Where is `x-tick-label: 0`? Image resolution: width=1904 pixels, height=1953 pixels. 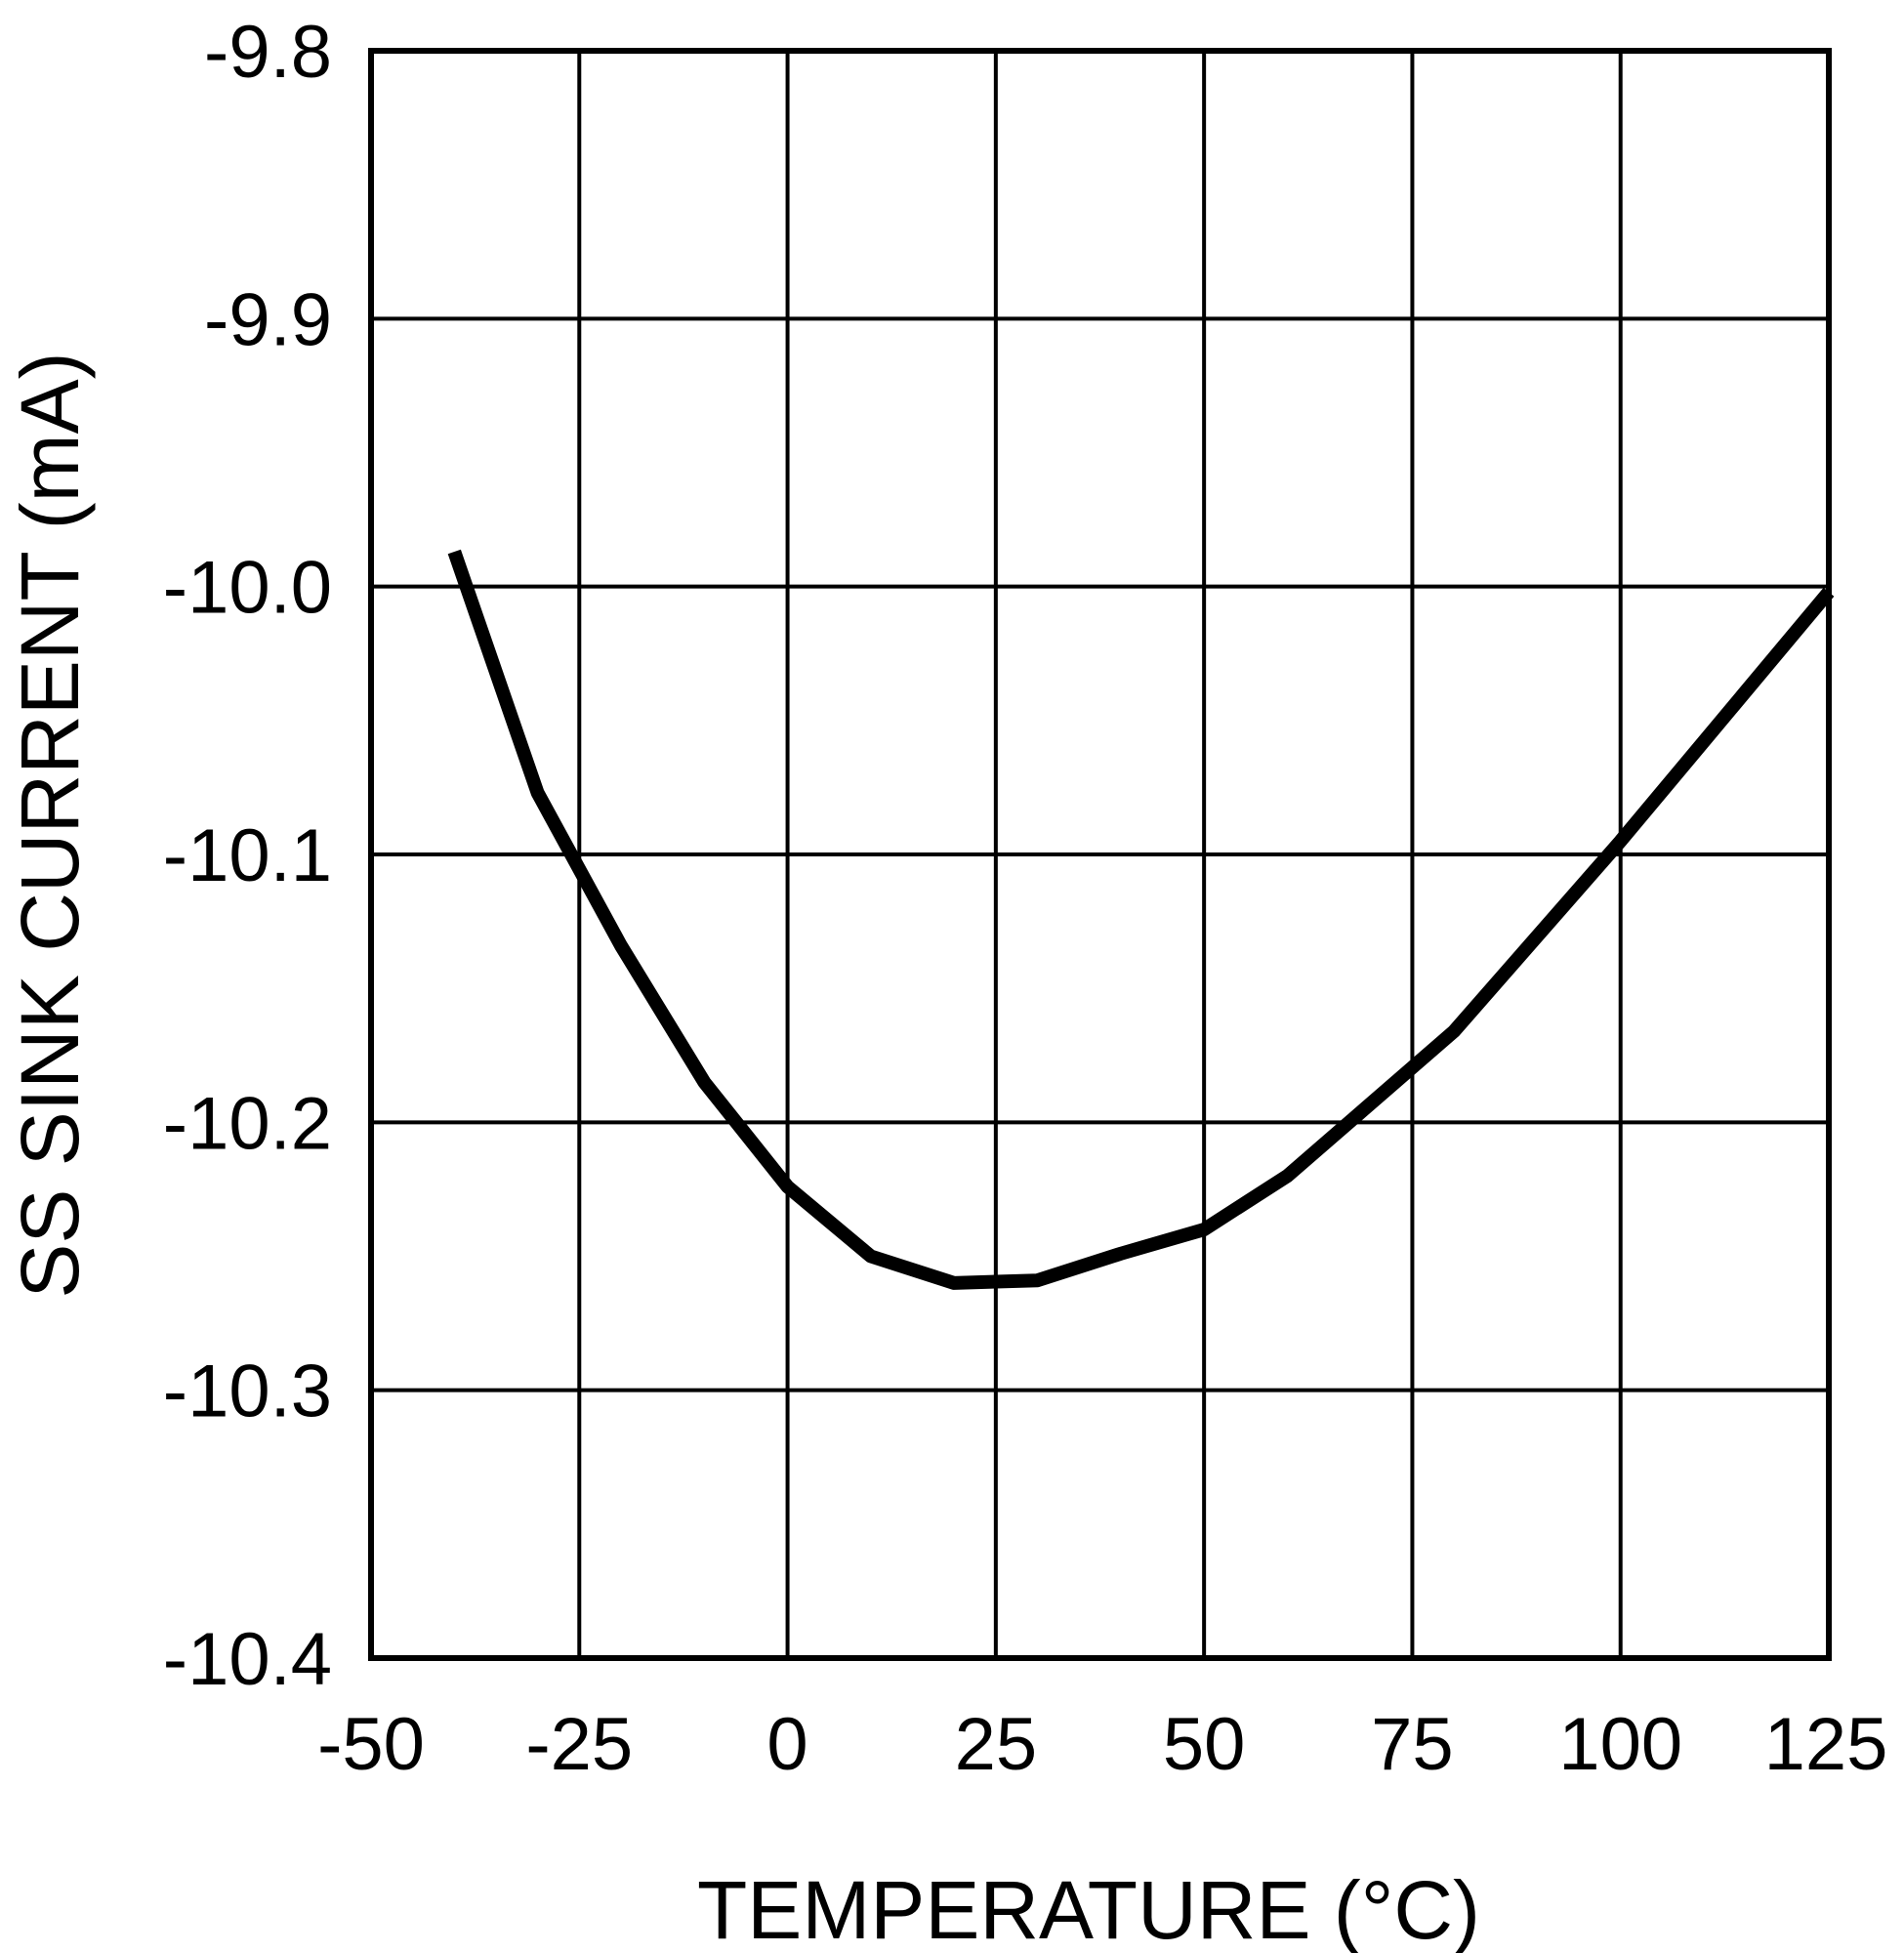
x-tick-label: 0 is located at coordinates (786, 1744).